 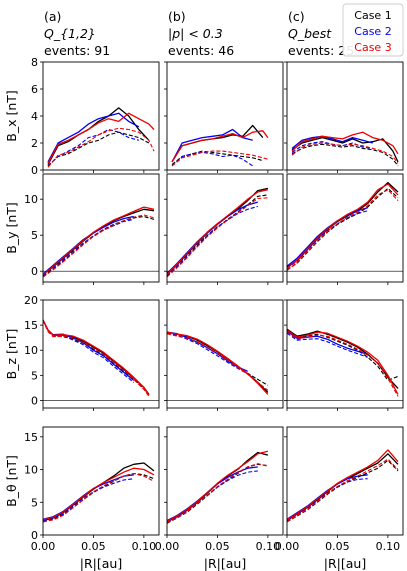 What do you see at coordinates (195, 33) in the screenshot?
I see `column-selector: |p| < 0.3` at bounding box center [195, 33].